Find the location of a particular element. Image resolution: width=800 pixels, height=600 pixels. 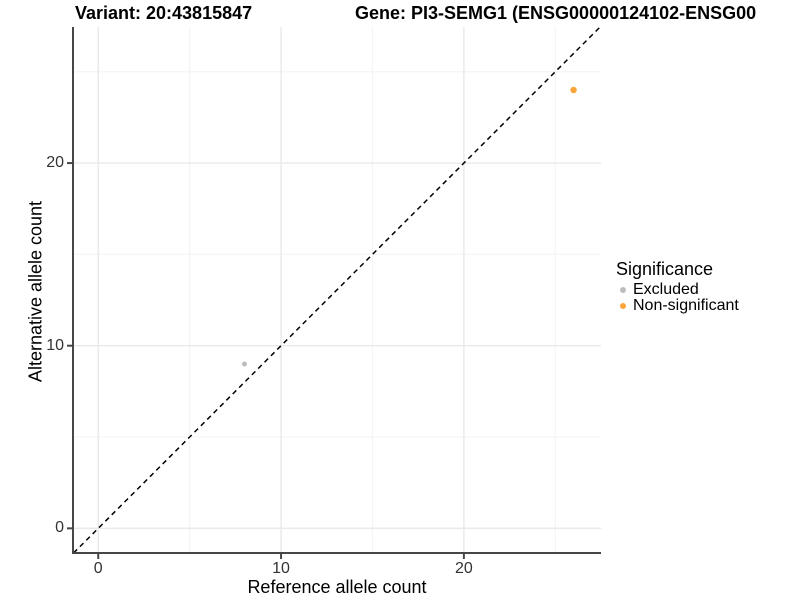

x-tick-label: 10 is located at coordinates (281, 568).